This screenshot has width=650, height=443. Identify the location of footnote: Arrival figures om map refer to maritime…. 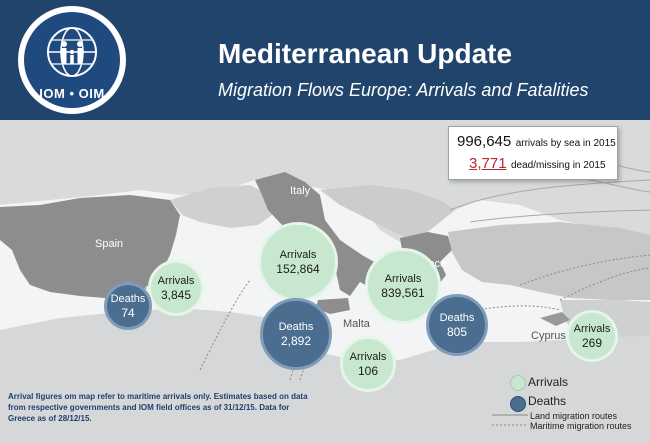
(158, 407).